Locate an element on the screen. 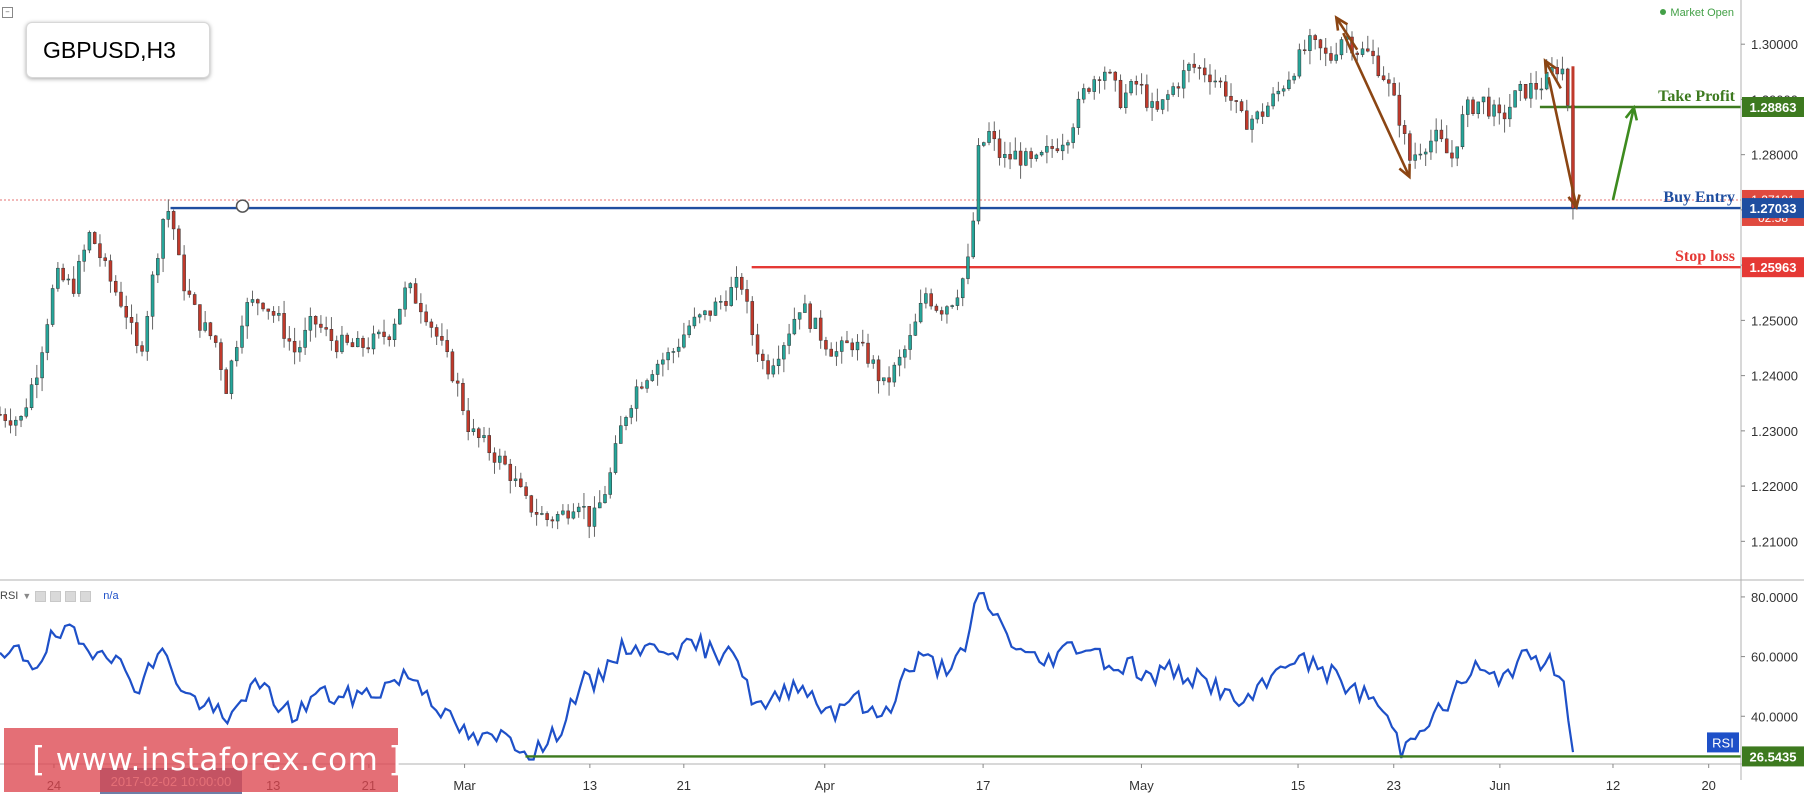 Image resolution: width=1804 pixels, height=796 pixels. close-icon is located at coordinates (86, 596).